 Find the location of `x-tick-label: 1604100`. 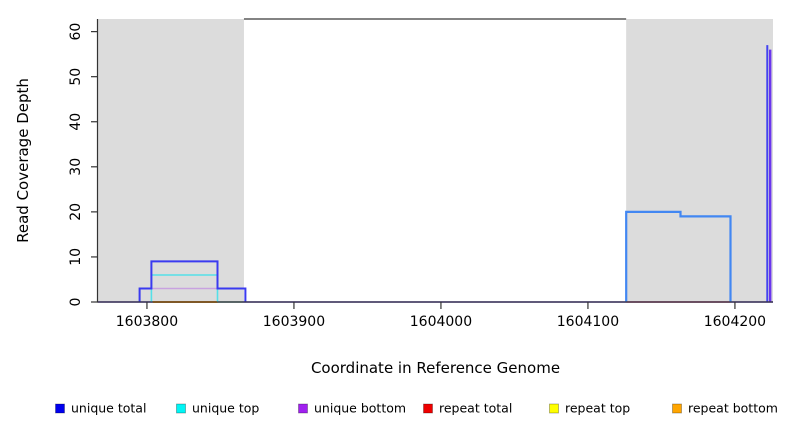

x-tick-label: 1604100 is located at coordinates (588, 322).